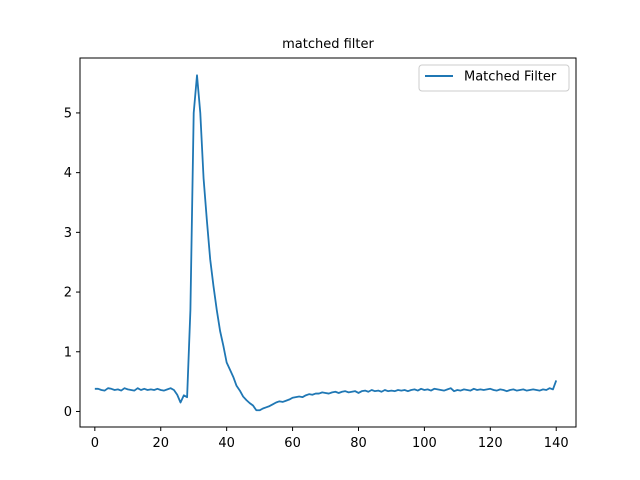 The width and height of the screenshot is (640, 480). What do you see at coordinates (160, 443) in the screenshot?
I see `x-tick-label: 20` at bounding box center [160, 443].